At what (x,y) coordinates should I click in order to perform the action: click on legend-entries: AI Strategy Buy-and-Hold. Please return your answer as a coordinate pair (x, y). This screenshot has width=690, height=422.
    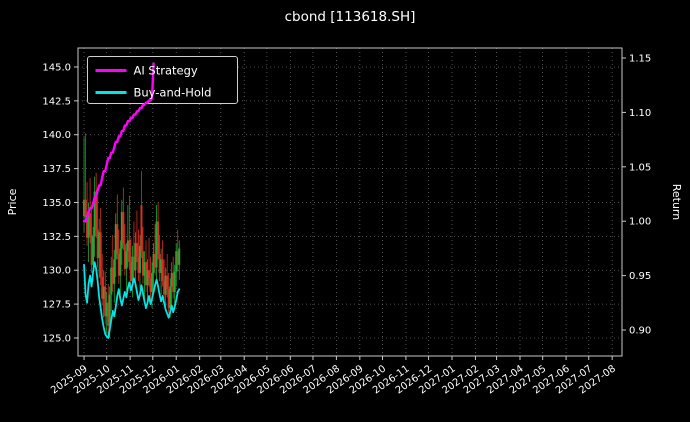
    Looking at the image, I should click on (153, 82).